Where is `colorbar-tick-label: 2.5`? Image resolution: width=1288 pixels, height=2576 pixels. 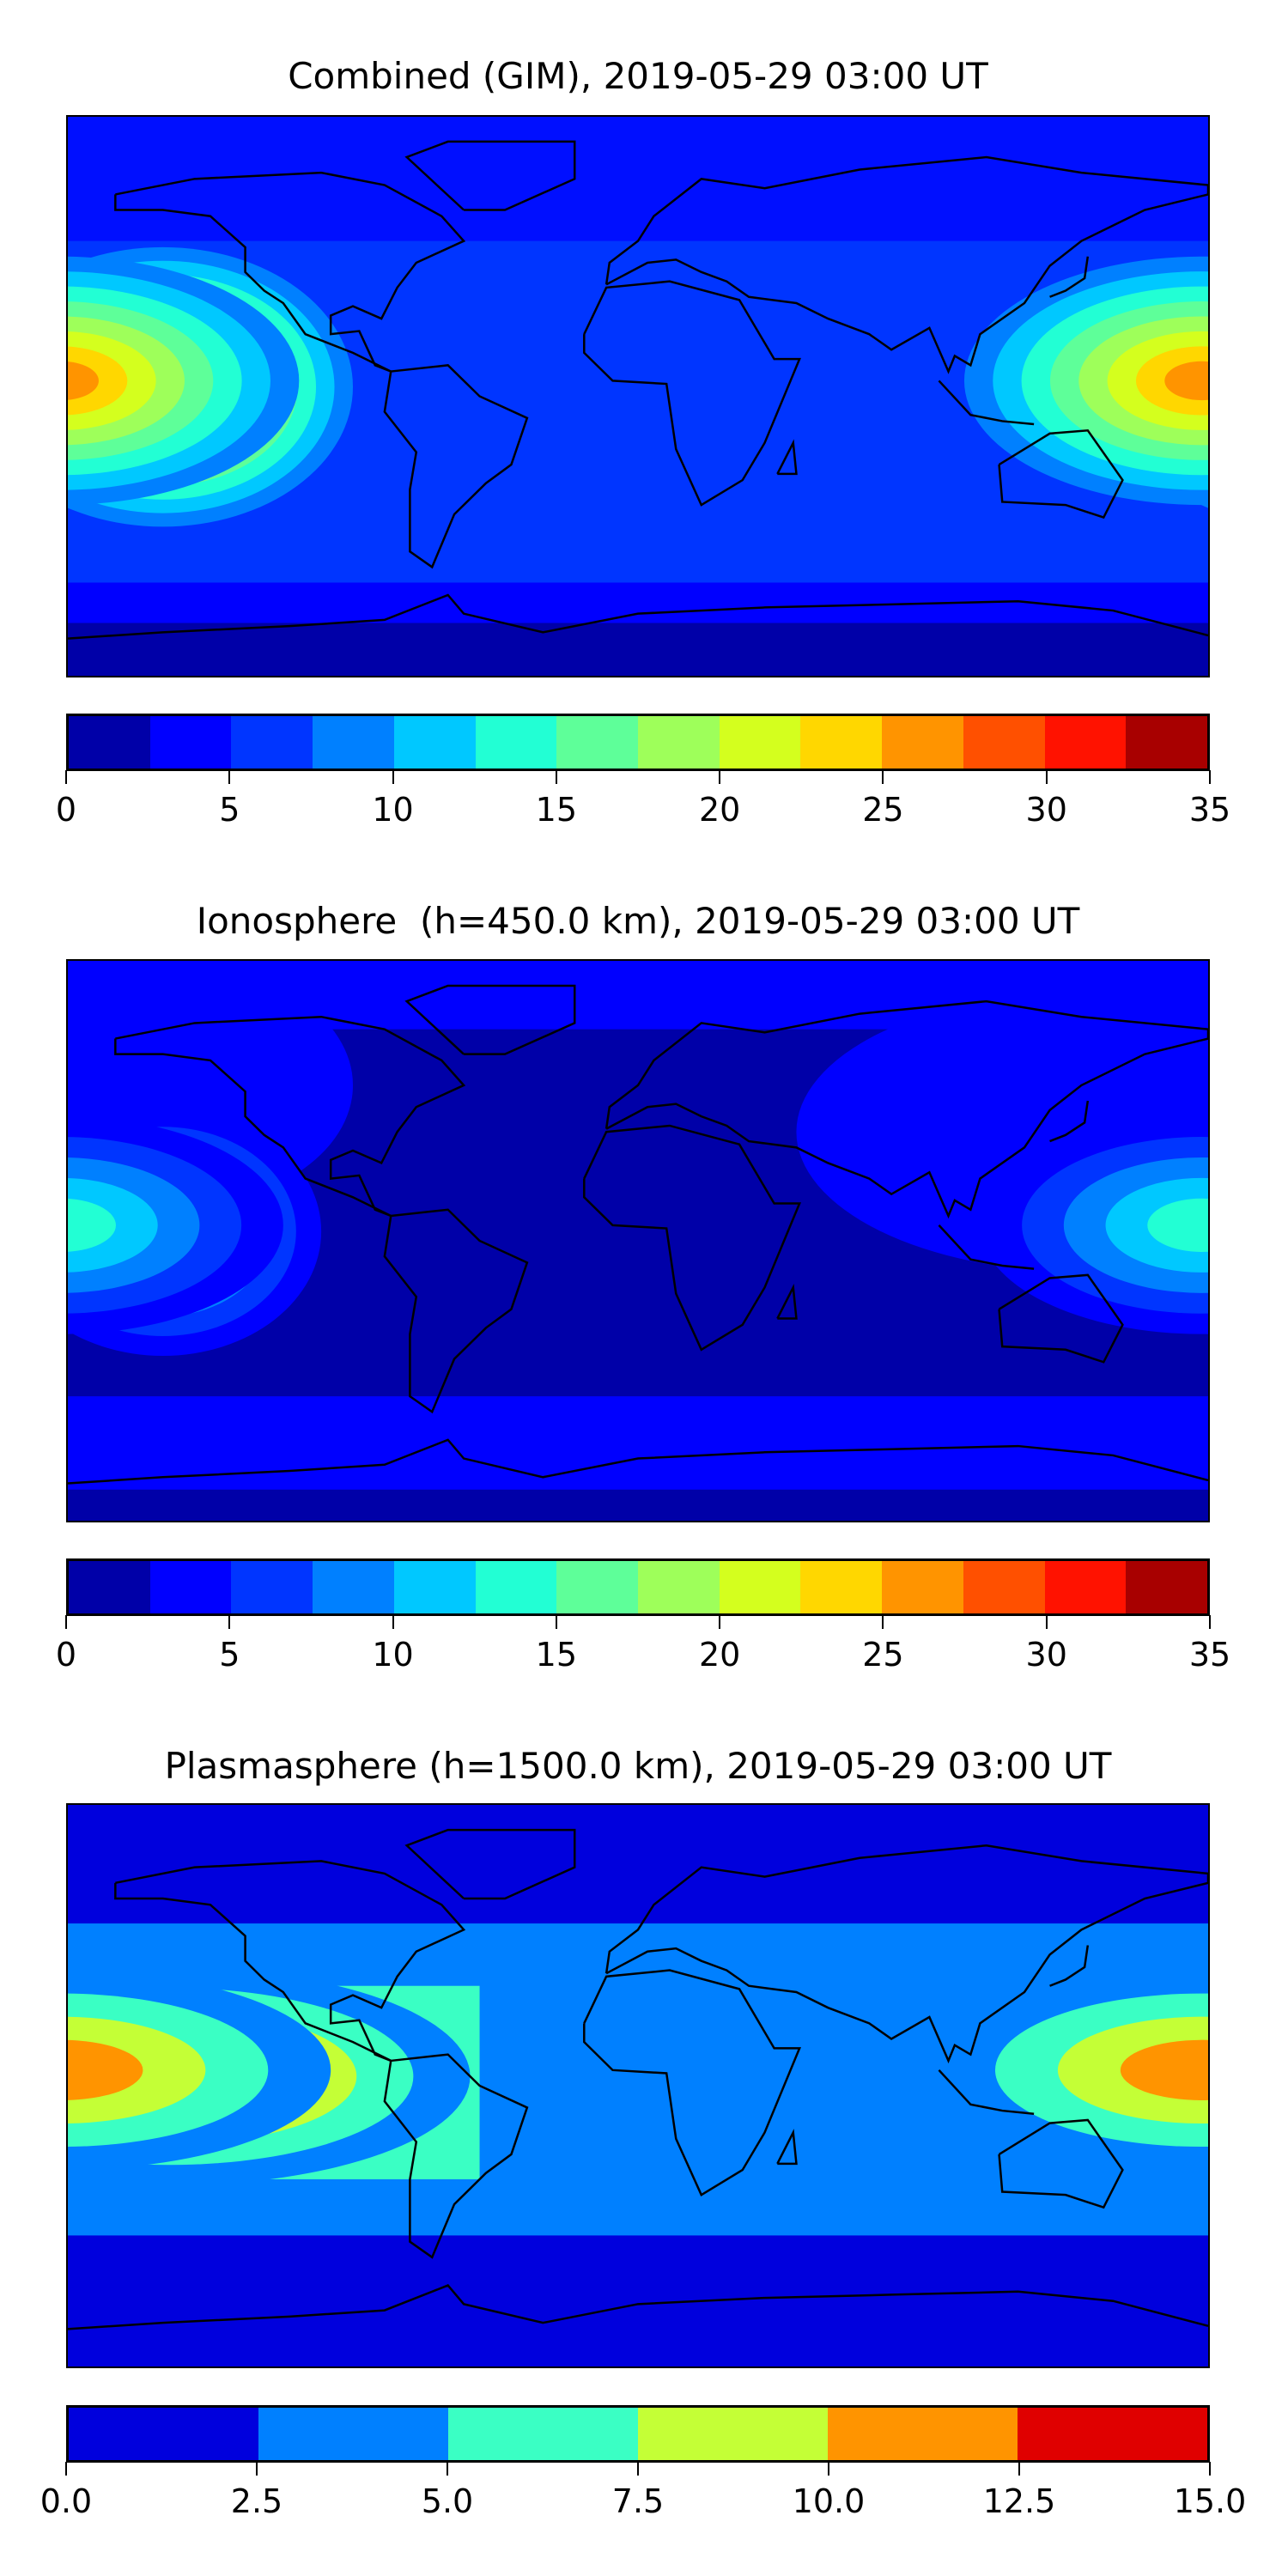 colorbar-tick-label: 2.5 is located at coordinates (257, 2501).